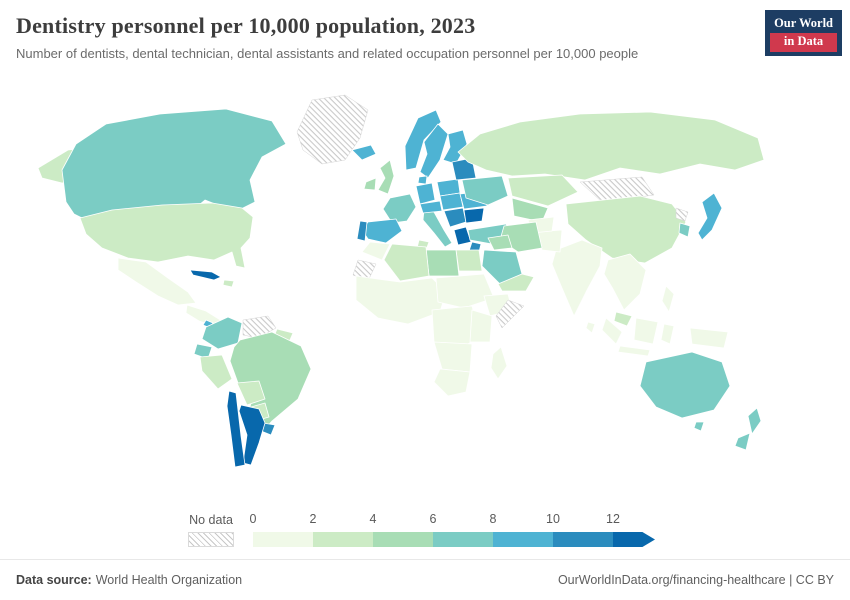 This screenshot has height=600, width=850. I want to click on country-ukraine, so click(485, 190).